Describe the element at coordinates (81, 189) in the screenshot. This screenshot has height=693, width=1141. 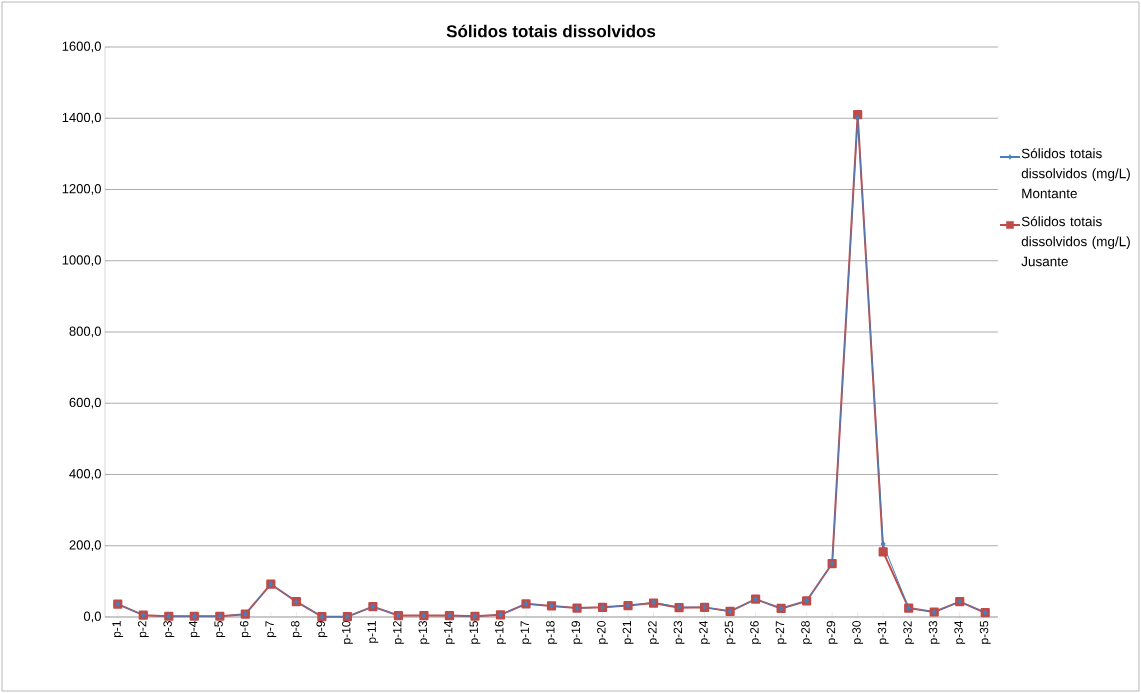
I see `y-tick-label: 1200,0` at that location.